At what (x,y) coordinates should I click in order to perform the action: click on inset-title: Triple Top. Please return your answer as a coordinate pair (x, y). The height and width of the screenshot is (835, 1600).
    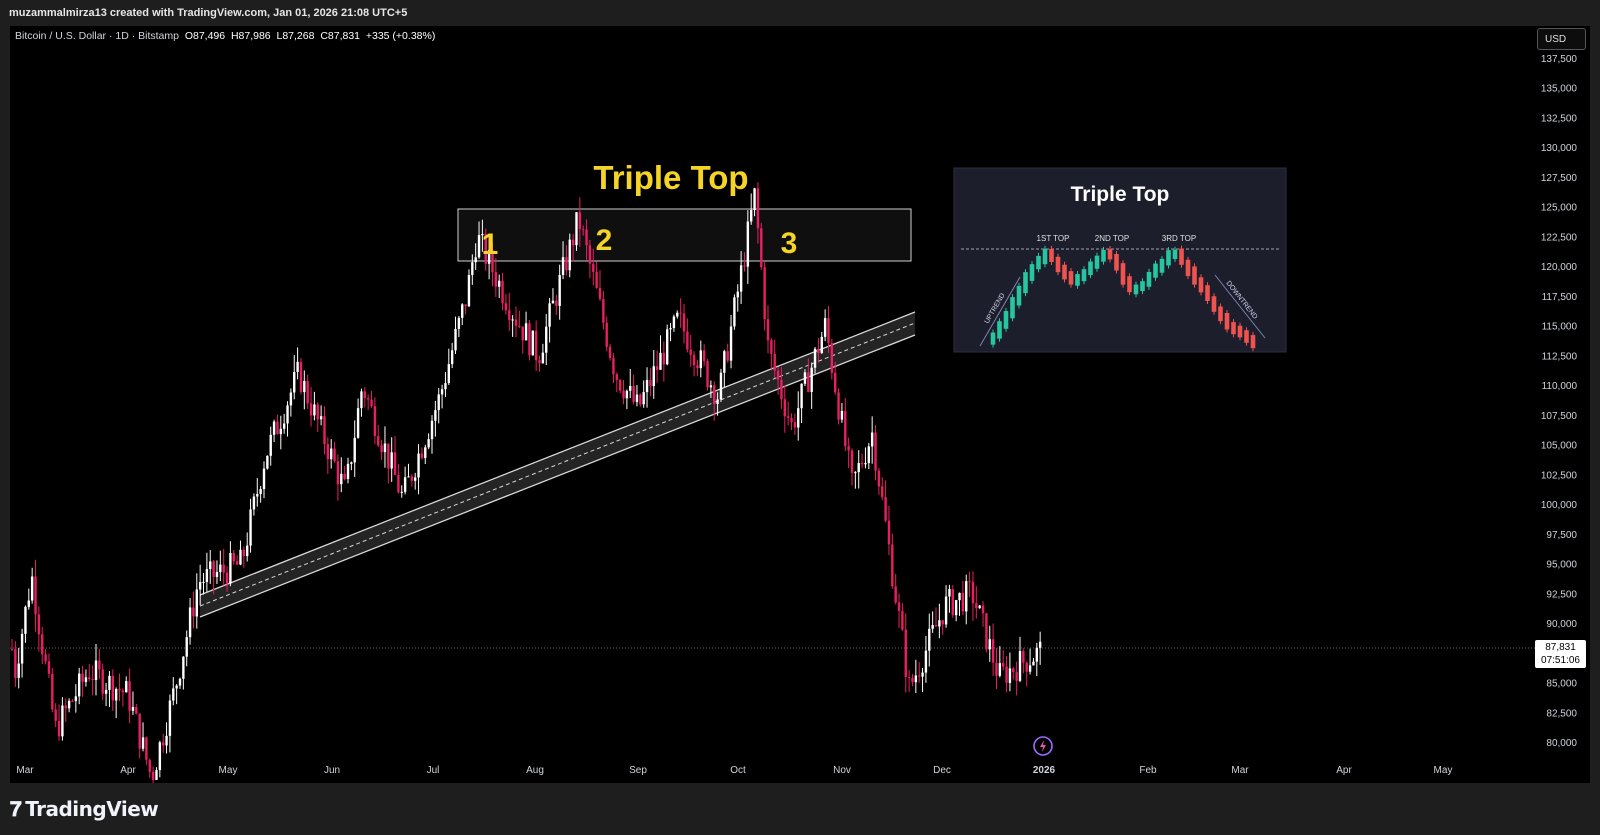
    Looking at the image, I should click on (1120, 194).